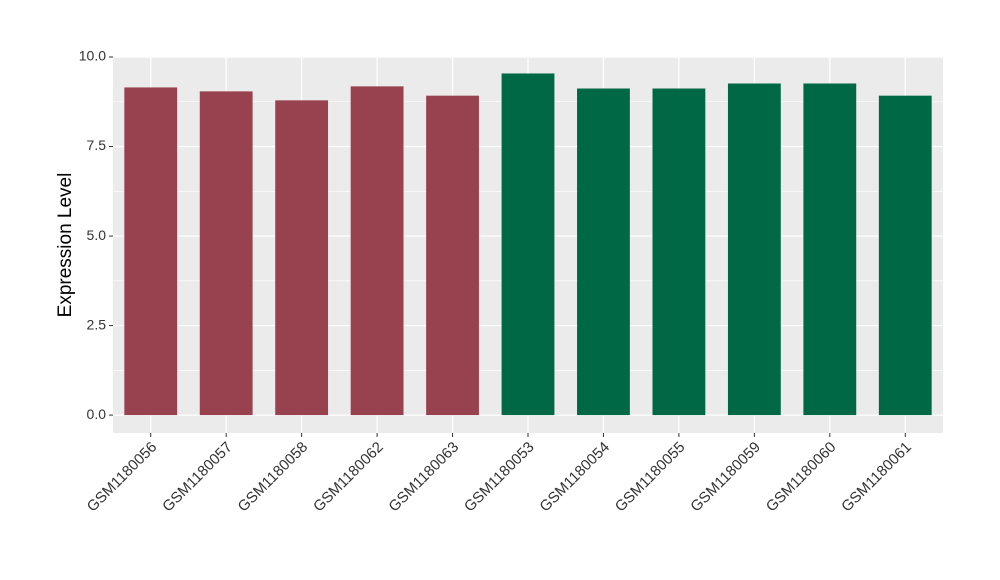 This screenshot has height=580, width=1000. Describe the element at coordinates (122, 477) in the screenshot. I see `x-tick-label: GSM1180056` at that location.